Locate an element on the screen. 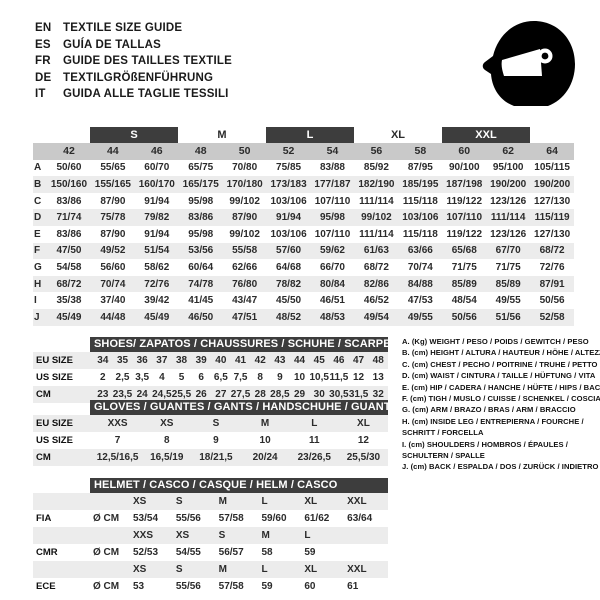 Image resolution: width=600 pixels, height=600 pixels. measurement-cell: 54/58 is located at coordinates (69, 267).